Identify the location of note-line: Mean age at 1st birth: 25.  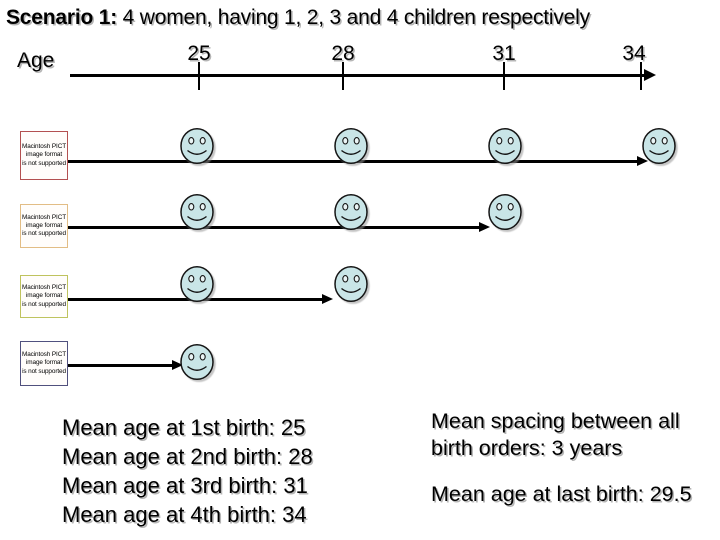
(184, 427).